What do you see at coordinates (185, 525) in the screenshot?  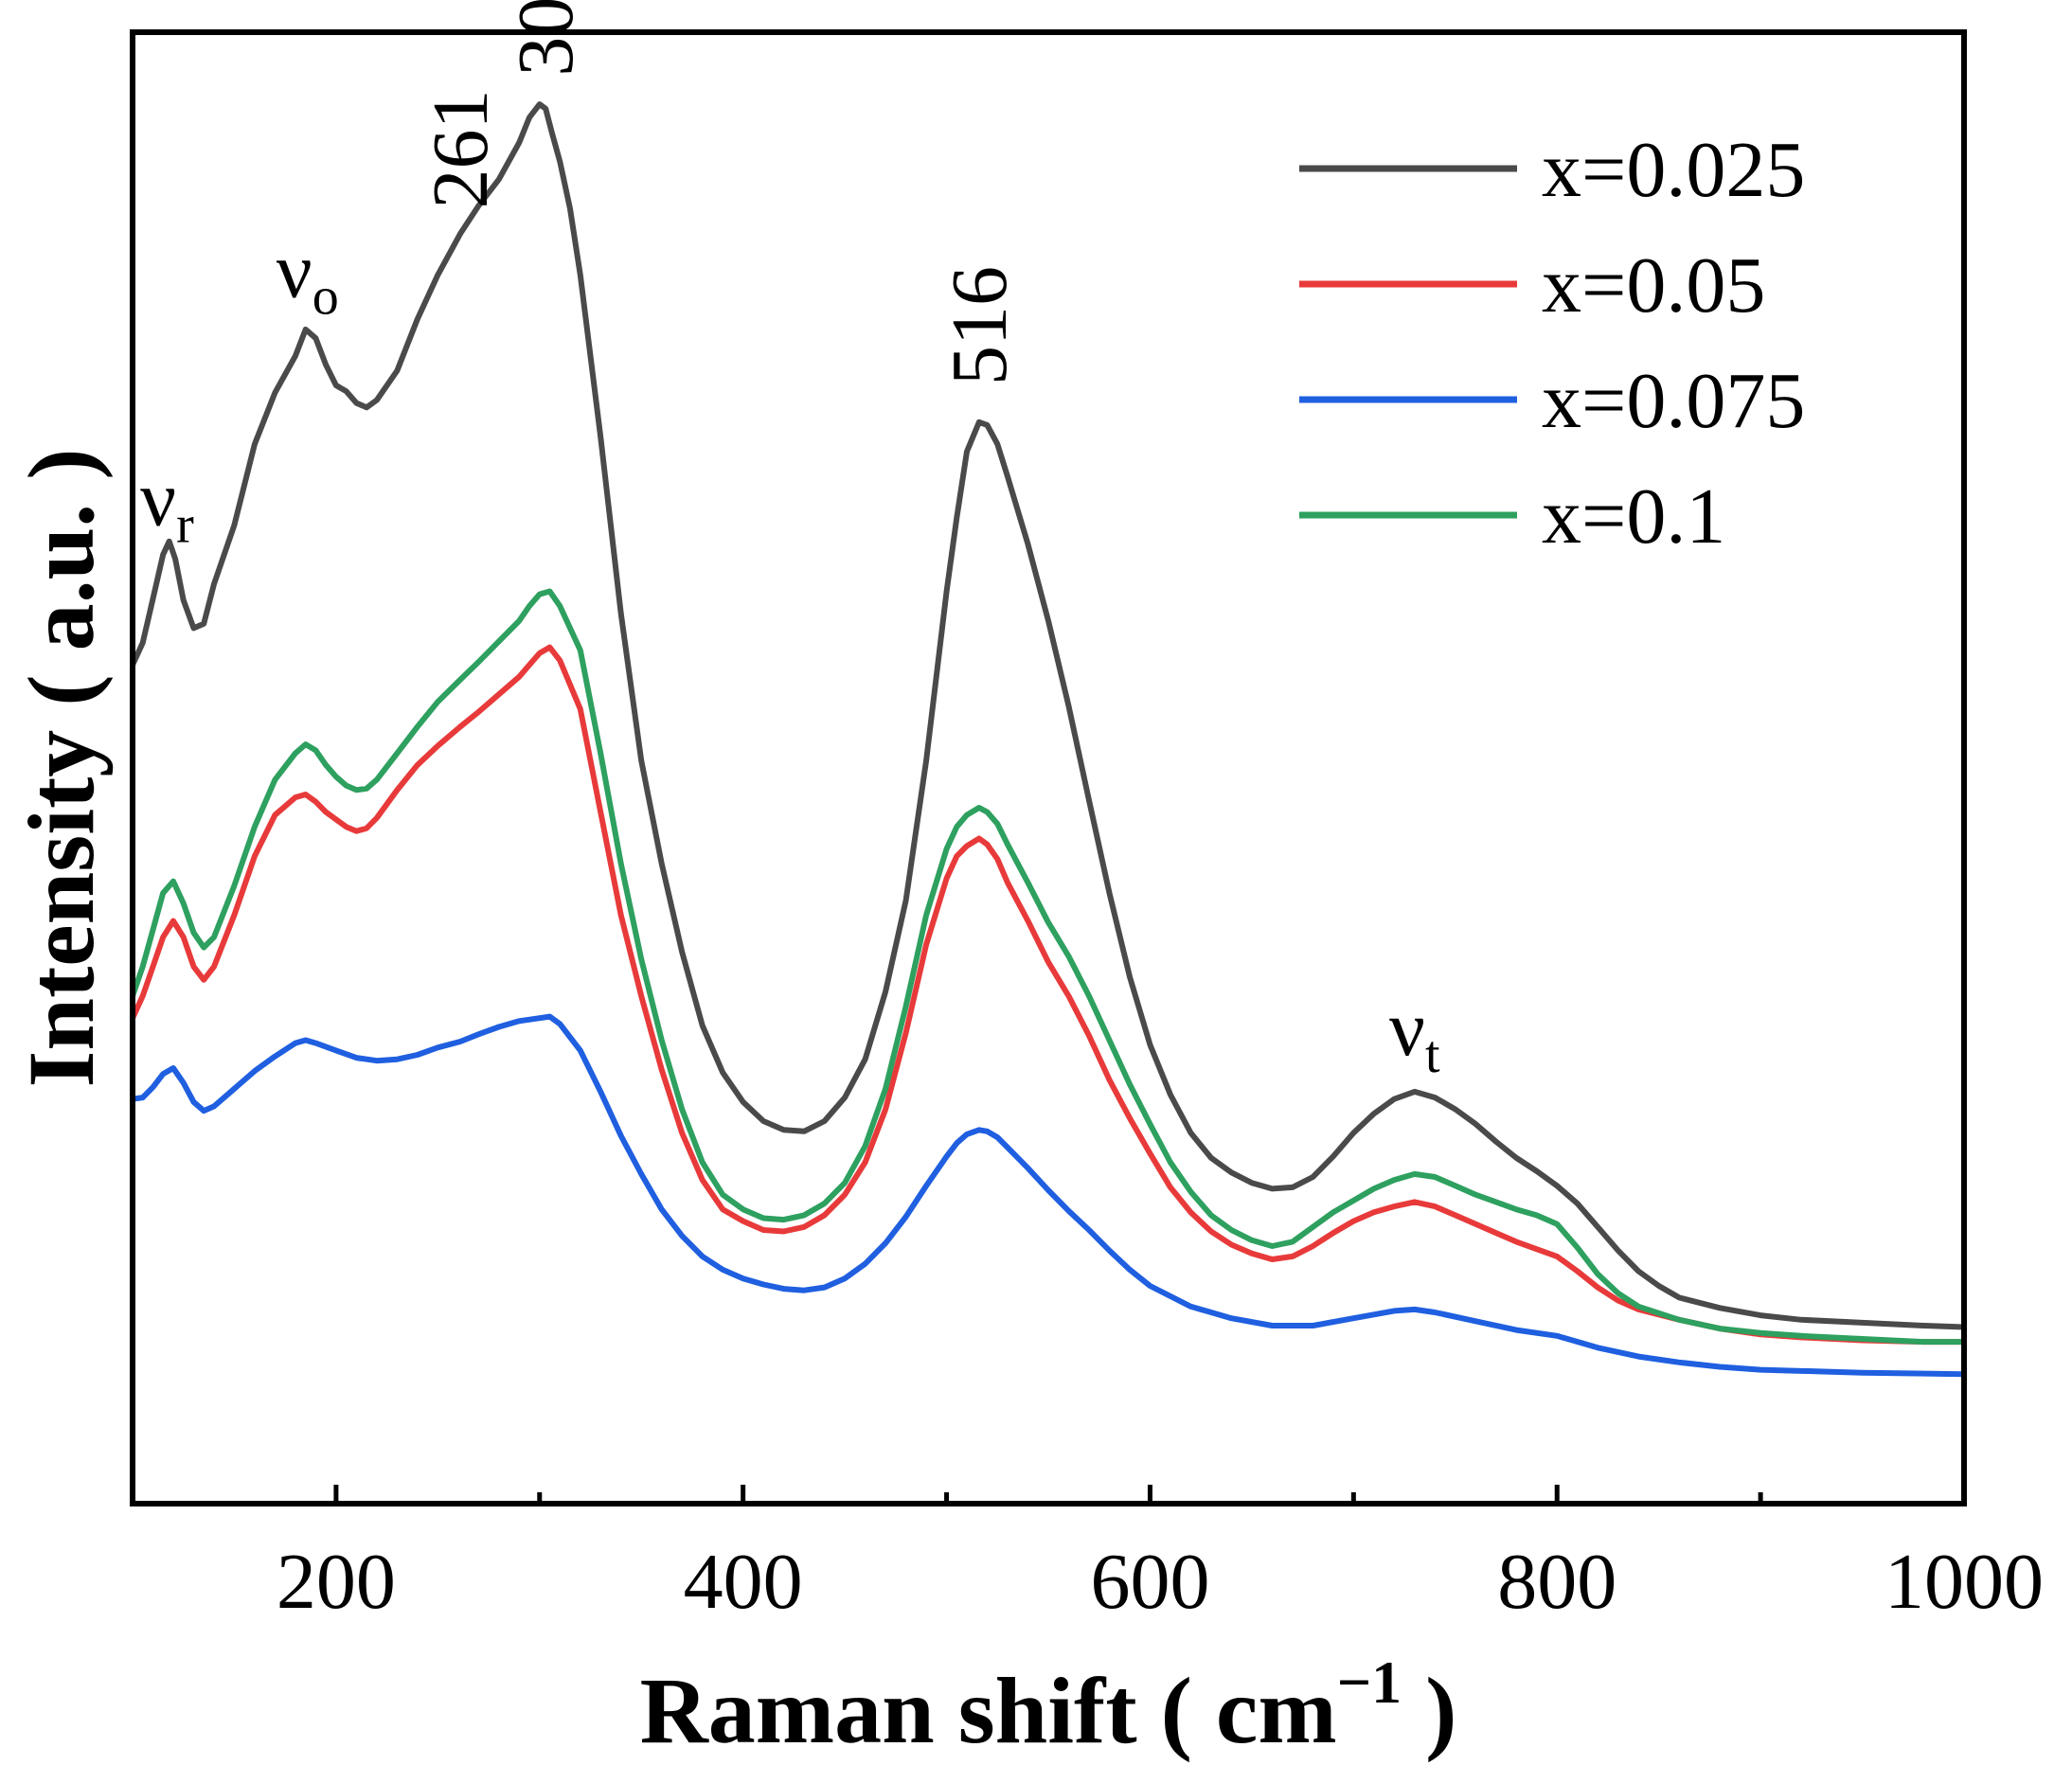 I see `peak-annotation-subscript: r` at bounding box center [185, 525].